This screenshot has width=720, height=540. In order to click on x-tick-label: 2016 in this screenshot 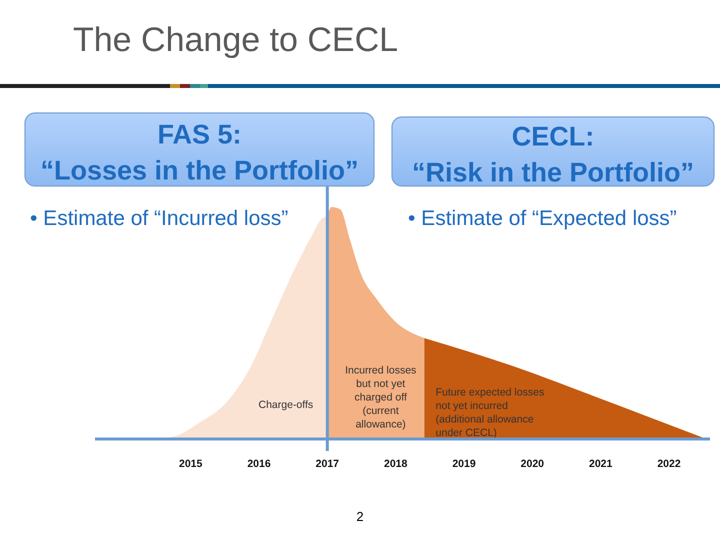, I will do `click(259, 464)`.